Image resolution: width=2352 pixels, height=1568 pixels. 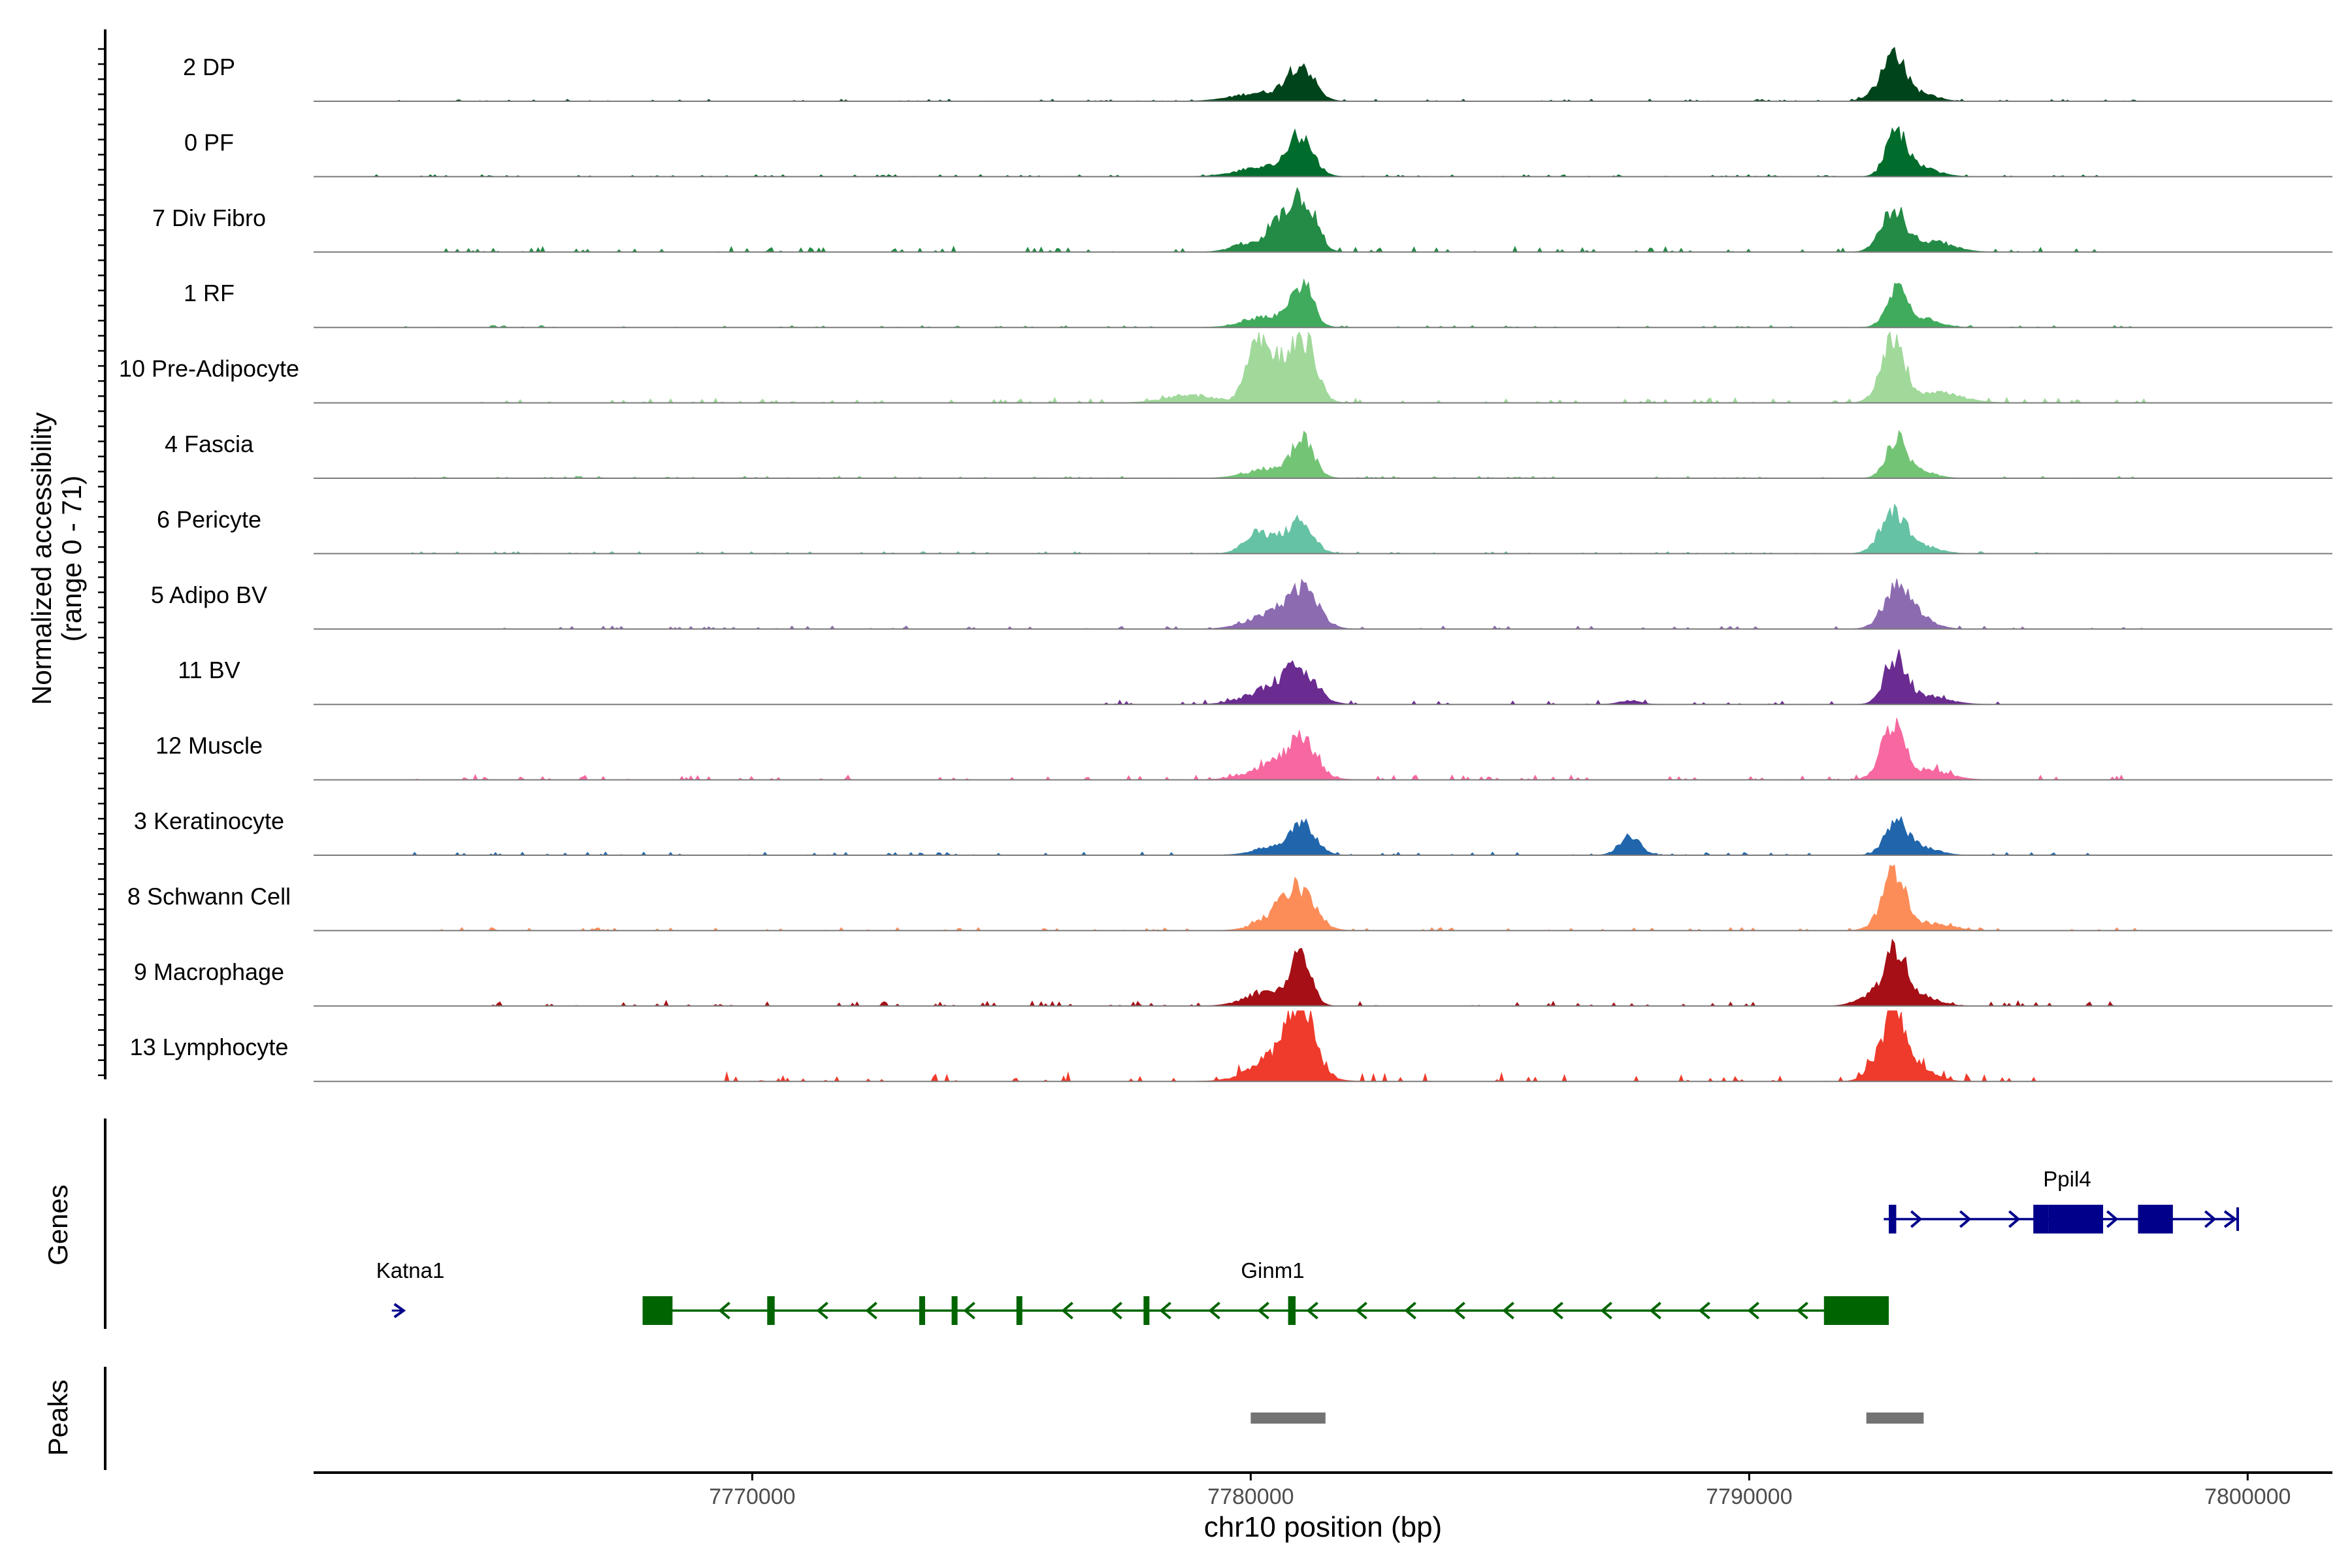 What do you see at coordinates (41, 558) in the screenshot?
I see `y-axis-title: Normalized accessibility` at bounding box center [41, 558].